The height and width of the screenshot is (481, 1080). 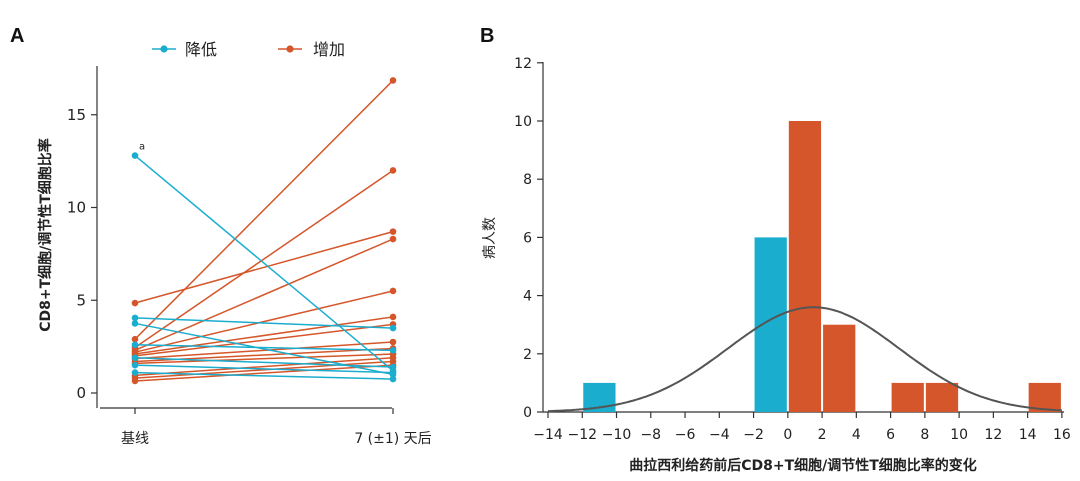 What do you see at coordinates (81, 393) in the screenshot?
I see `panel-a-y-tick-label: 0` at bounding box center [81, 393].